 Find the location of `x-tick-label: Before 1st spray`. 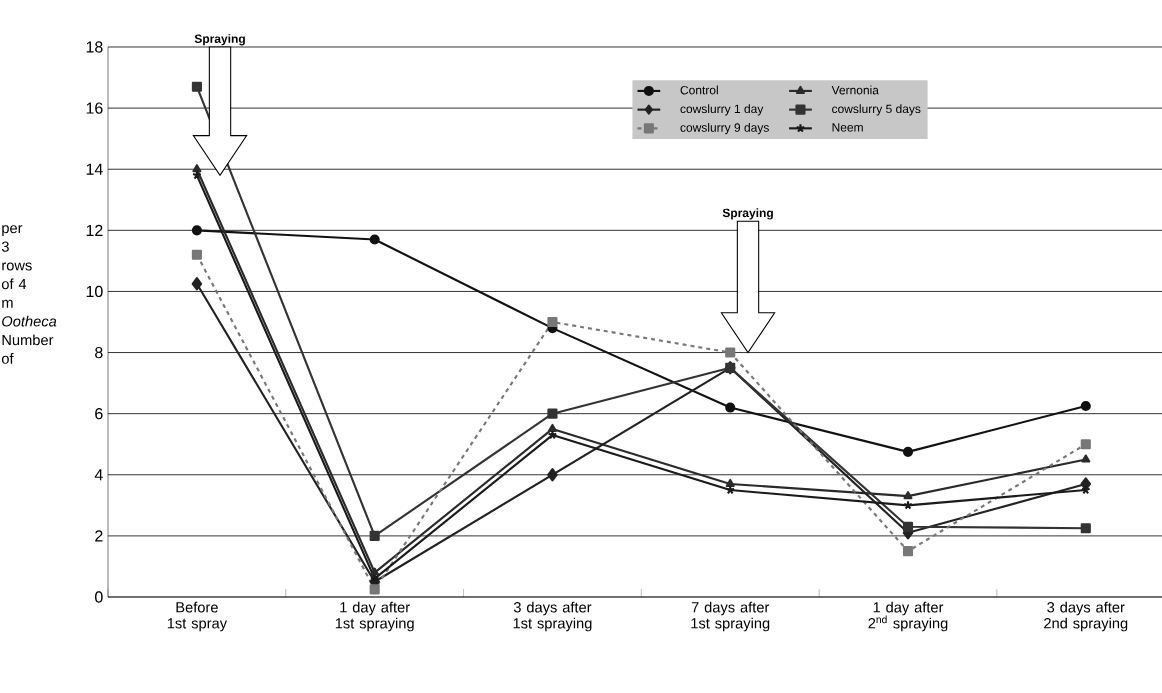

x-tick-label: Before 1st spray is located at coordinates (197, 616).